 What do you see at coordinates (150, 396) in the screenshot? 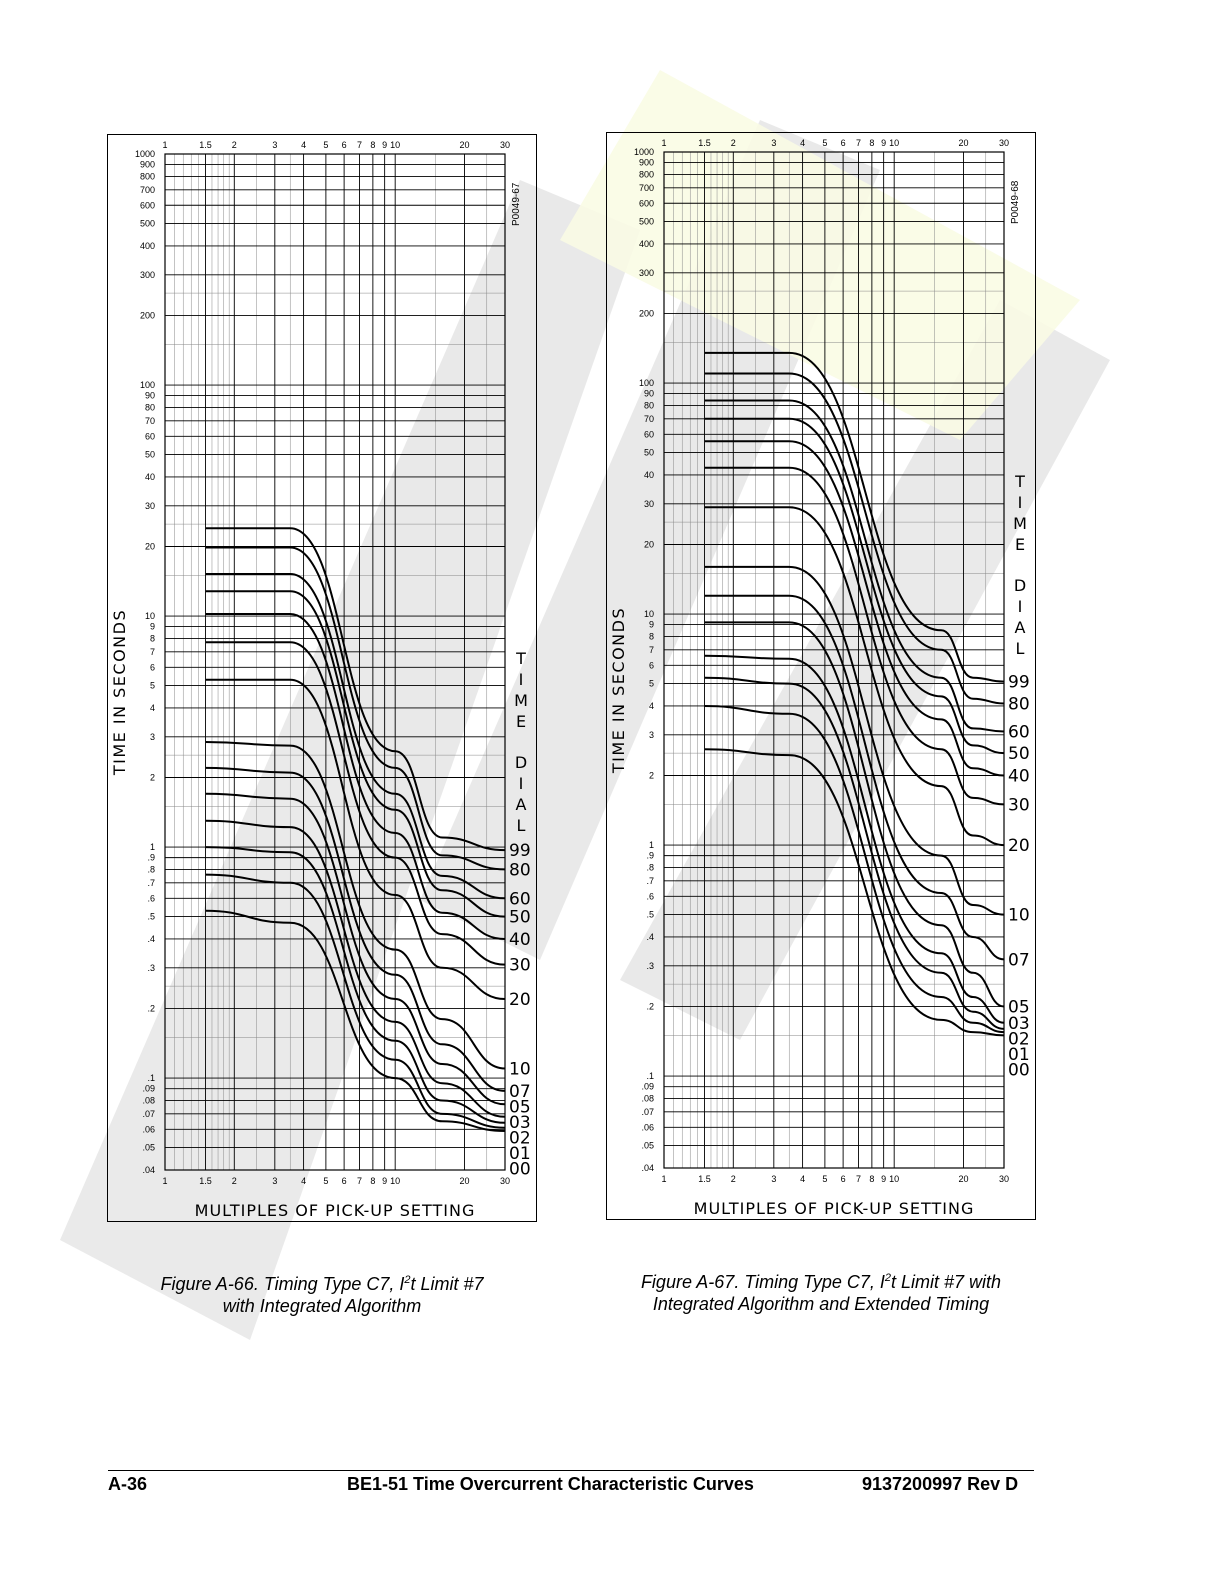
I see `y-tick-label: 90` at bounding box center [150, 396].